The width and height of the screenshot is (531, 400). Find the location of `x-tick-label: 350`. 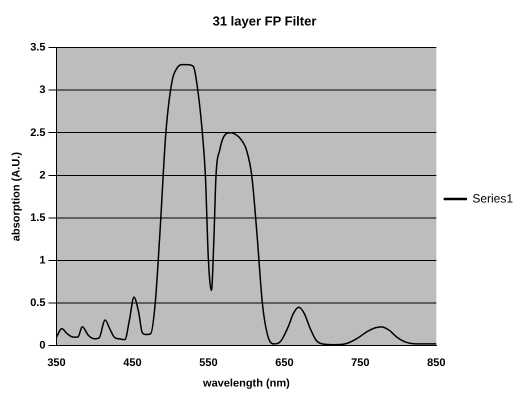

x-tick-label: 350 is located at coordinates (56, 363).